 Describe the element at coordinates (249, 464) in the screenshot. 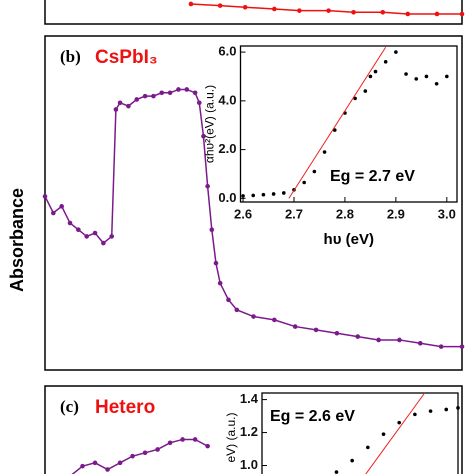

I see `y-tick-label: 1.0` at that location.